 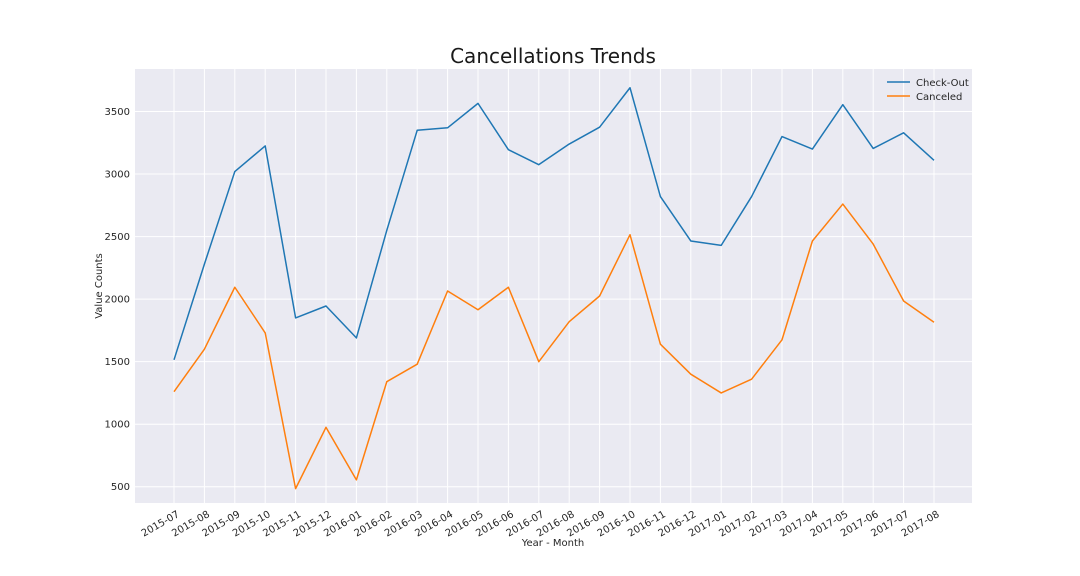 What do you see at coordinates (939, 97) in the screenshot?
I see `legend-label-canceled: Canceled` at bounding box center [939, 97].